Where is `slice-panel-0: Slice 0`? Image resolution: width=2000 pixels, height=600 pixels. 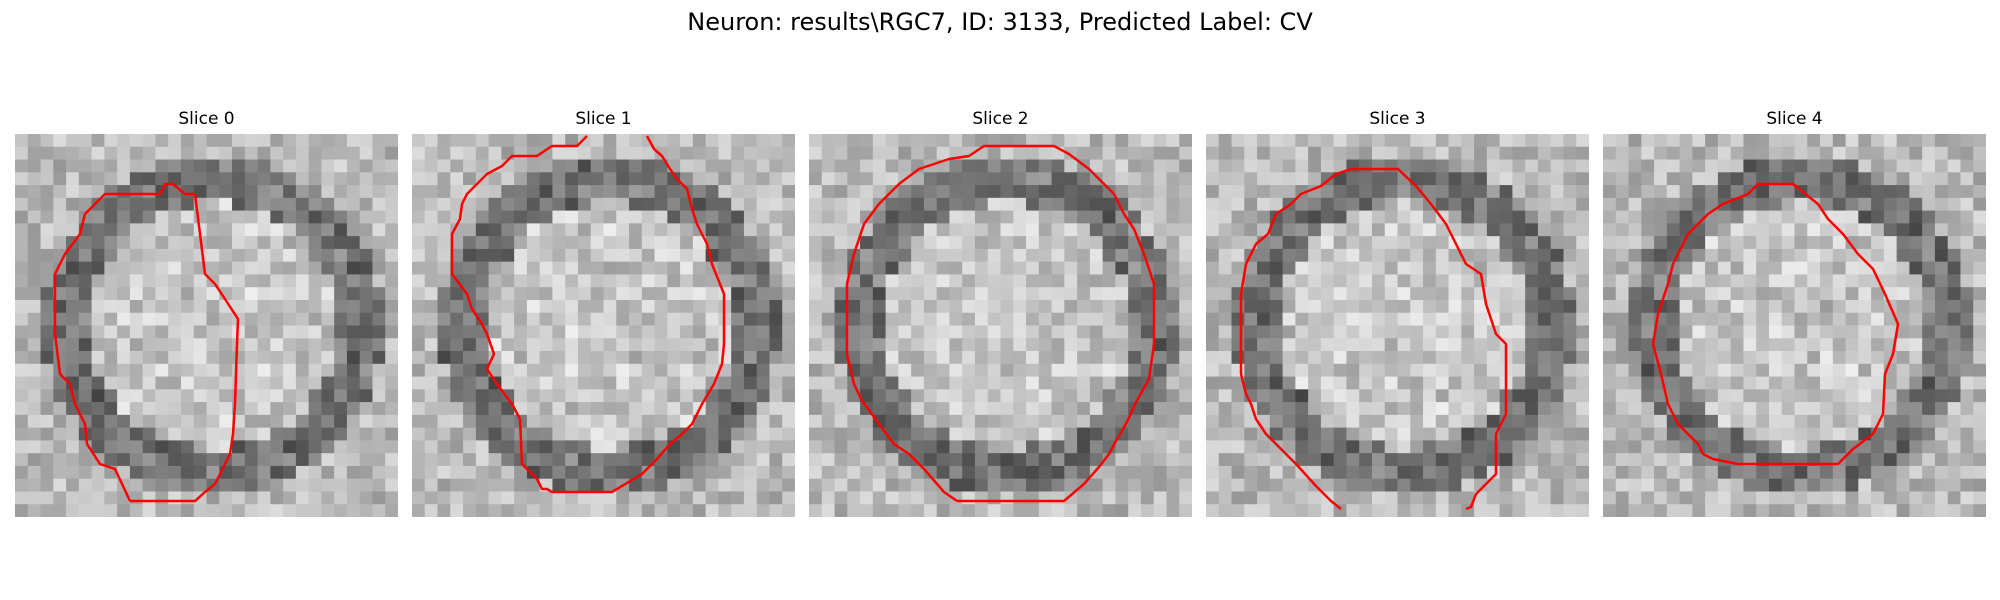
slice-panel-0: Slice 0 is located at coordinates (206, 312).